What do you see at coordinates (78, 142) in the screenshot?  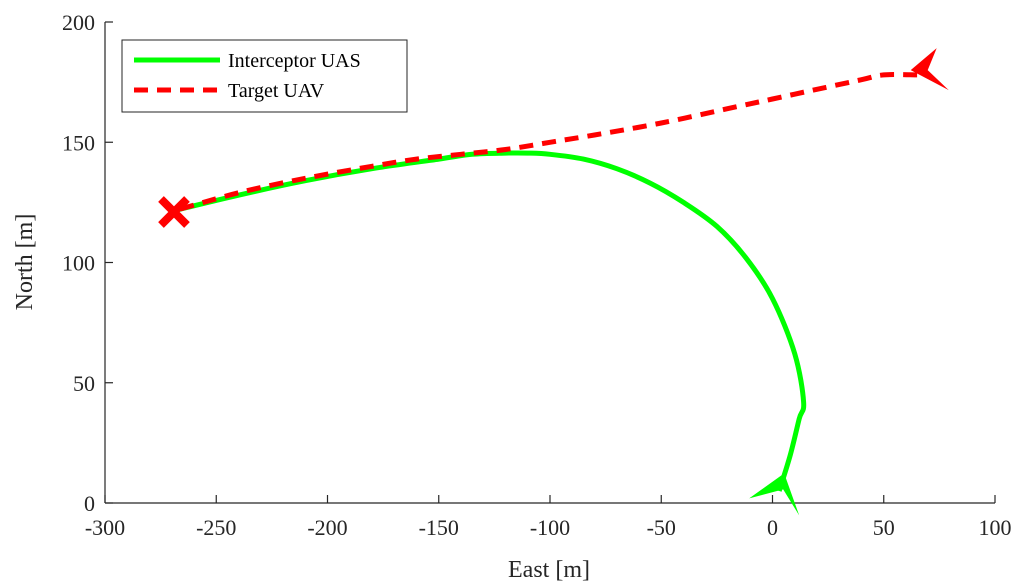 I see `y-tick-label: 150` at bounding box center [78, 142].